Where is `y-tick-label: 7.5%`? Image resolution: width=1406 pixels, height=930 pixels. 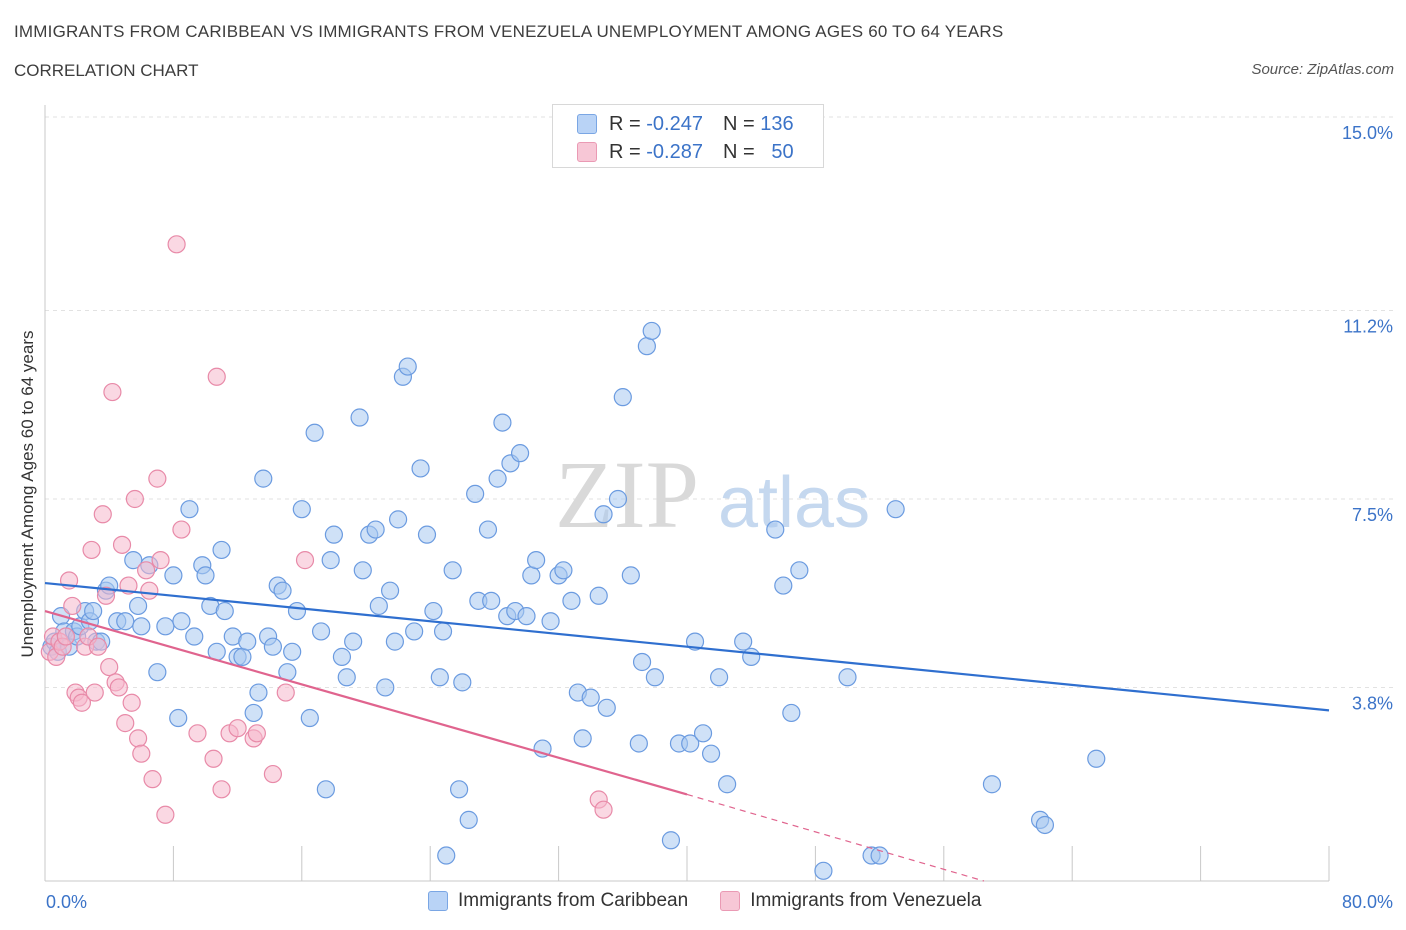
y-tick-label: 7.5% is located at coordinates (1372, 515).